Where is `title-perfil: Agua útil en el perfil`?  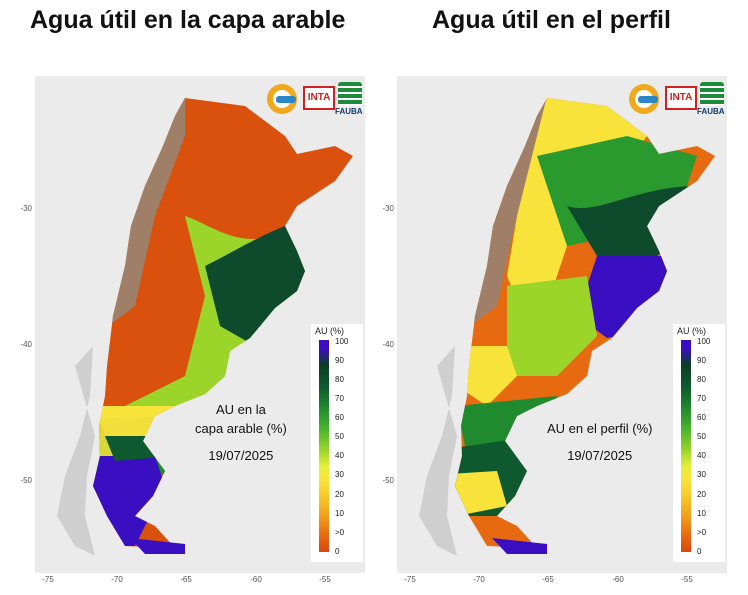
title-perfil: Agua útil en el perfil is located at coordinates (551, 20).